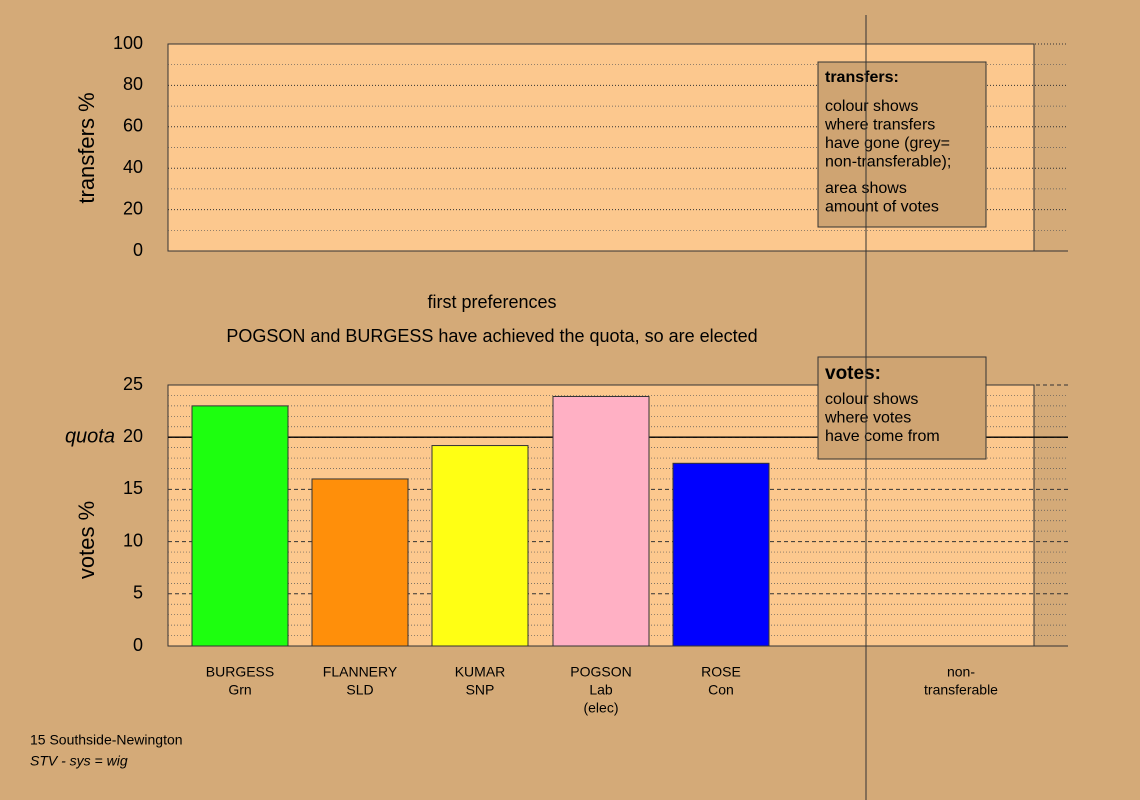  What do you see at coordinates (882, 207) in the screenshot?
I see `note-text: amount of votes` at bounding box center [882, 207].